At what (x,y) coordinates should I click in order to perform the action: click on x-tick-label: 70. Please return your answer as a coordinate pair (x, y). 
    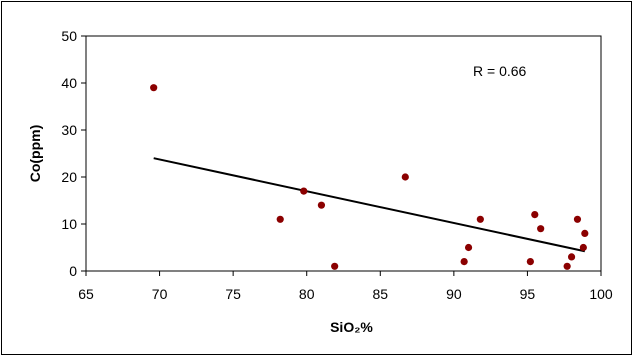
    Looking at the image, I should click on (160, 294).